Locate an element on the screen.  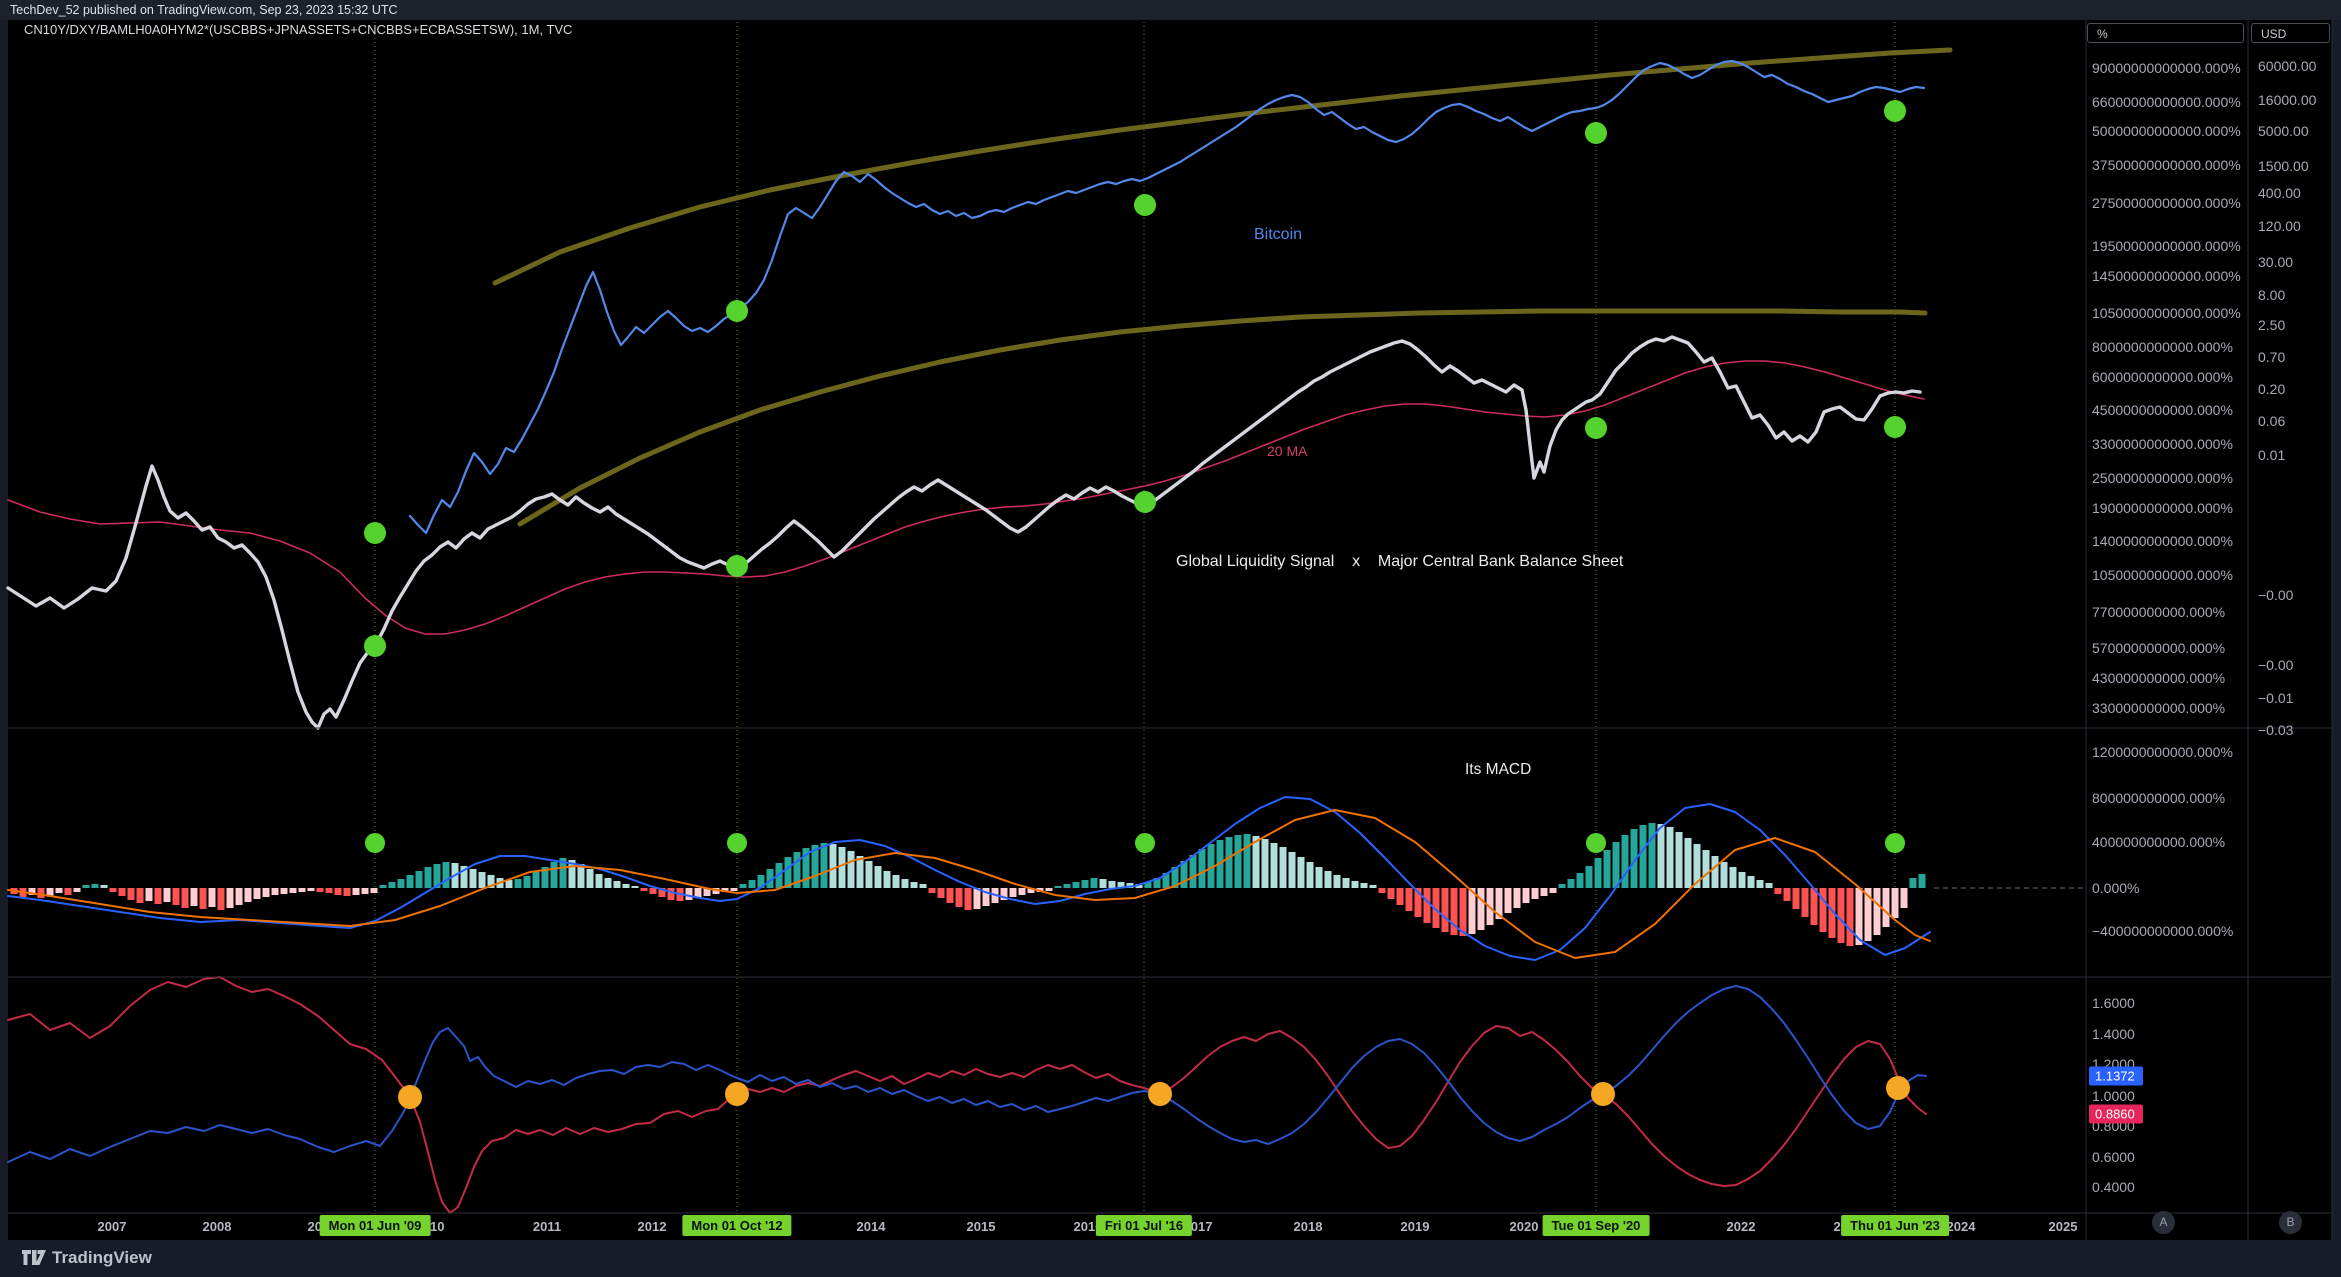
time-axis-year: 2007 is located at coordinates (112, 1226).